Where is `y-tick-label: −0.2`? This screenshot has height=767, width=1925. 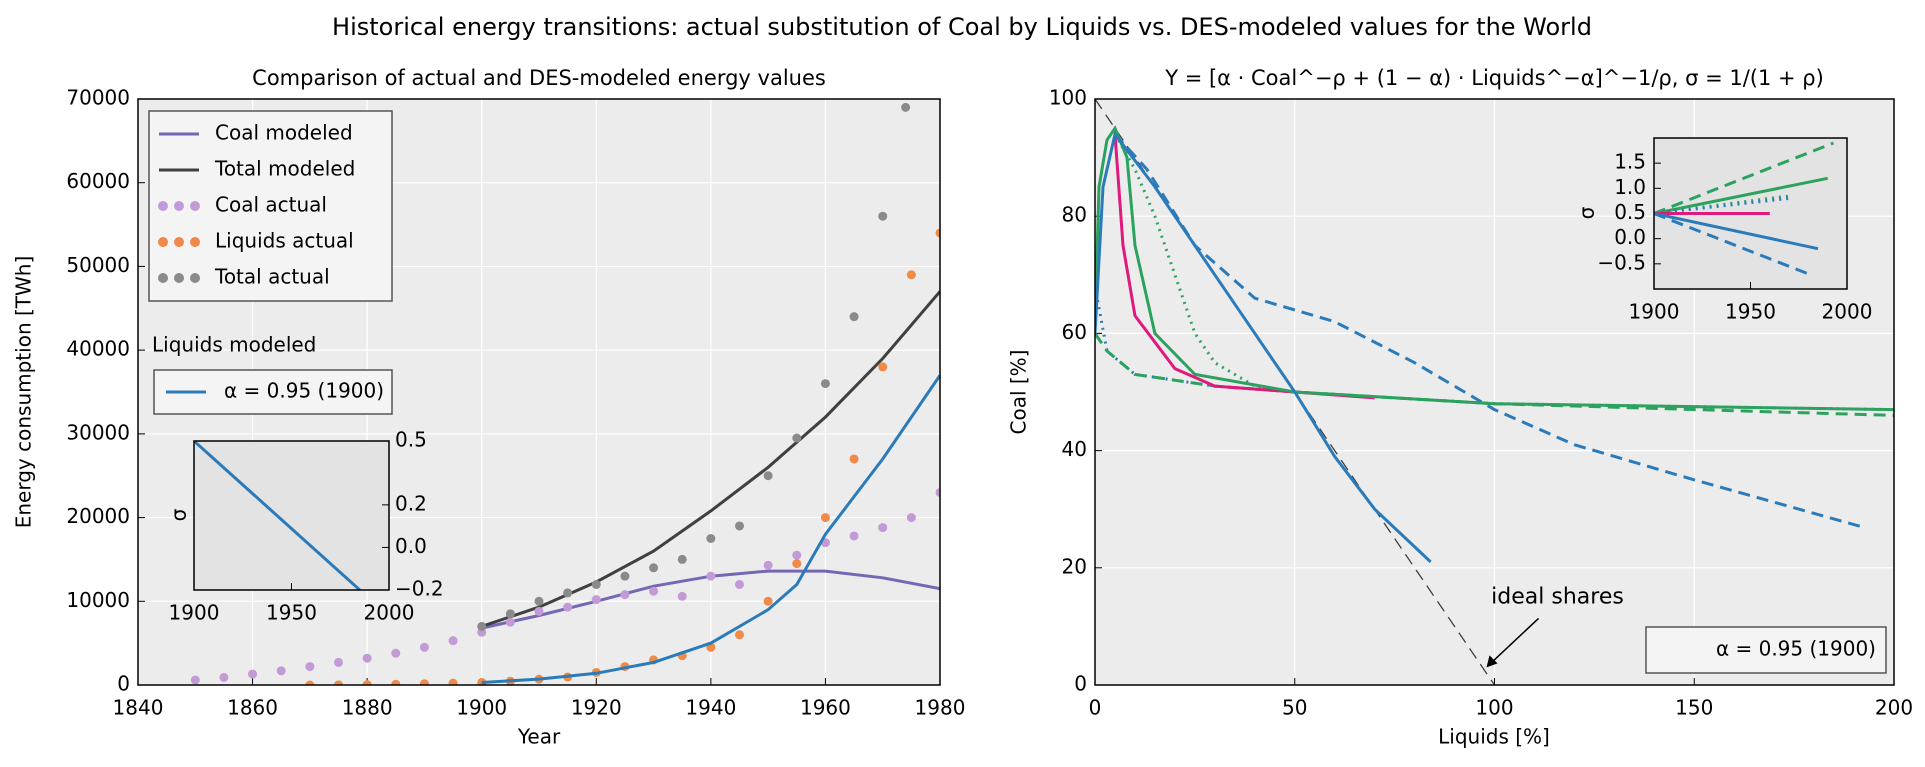 y-tick-label: −0.2 is located at coordinates (419, 589).